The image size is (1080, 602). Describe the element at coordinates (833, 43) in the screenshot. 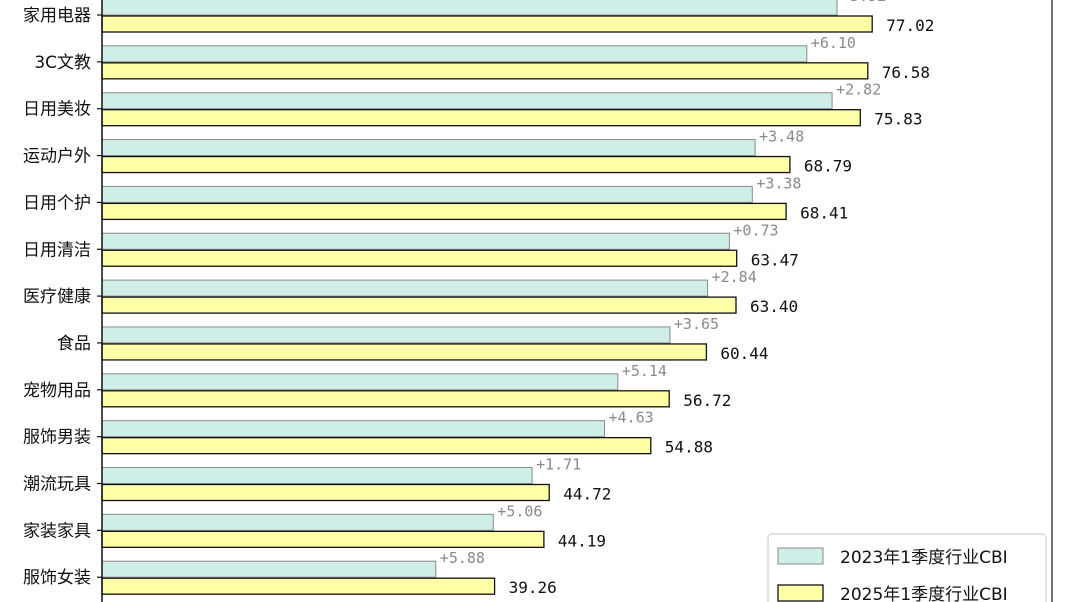

I see `diff-label-1: +6.10` at that location.